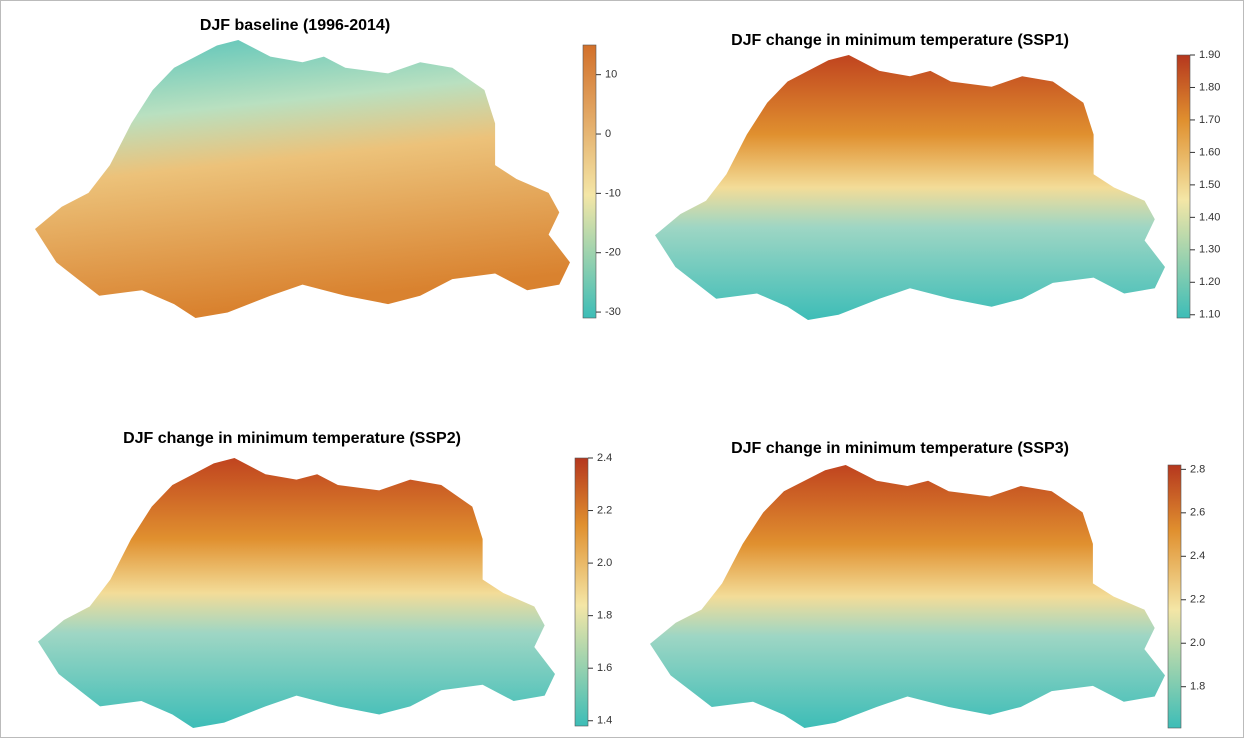 This screenshot has height=738, width=1244. Describe the element at coordinates (900, 448) in the screenshot. I see `panel-title: DJF change in minimum temperature (SSP3)` at that location.